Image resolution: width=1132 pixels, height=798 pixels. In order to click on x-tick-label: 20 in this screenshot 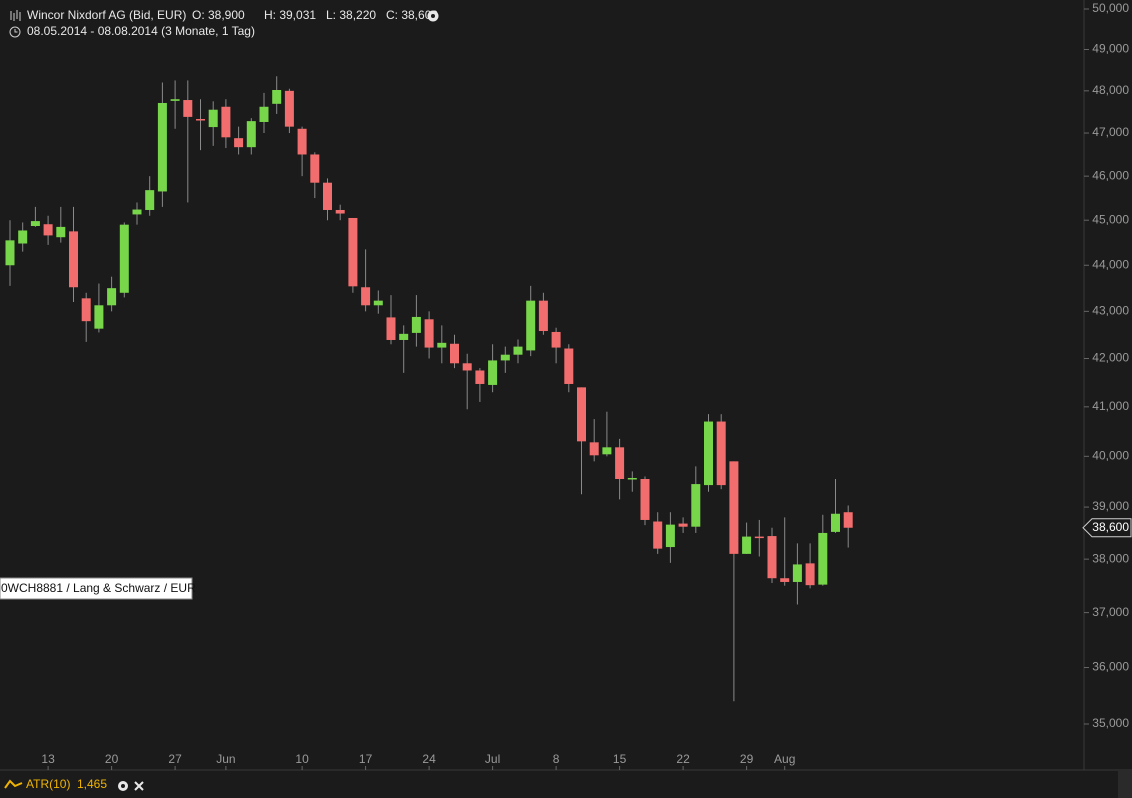, I will do `click(112, 759)`.